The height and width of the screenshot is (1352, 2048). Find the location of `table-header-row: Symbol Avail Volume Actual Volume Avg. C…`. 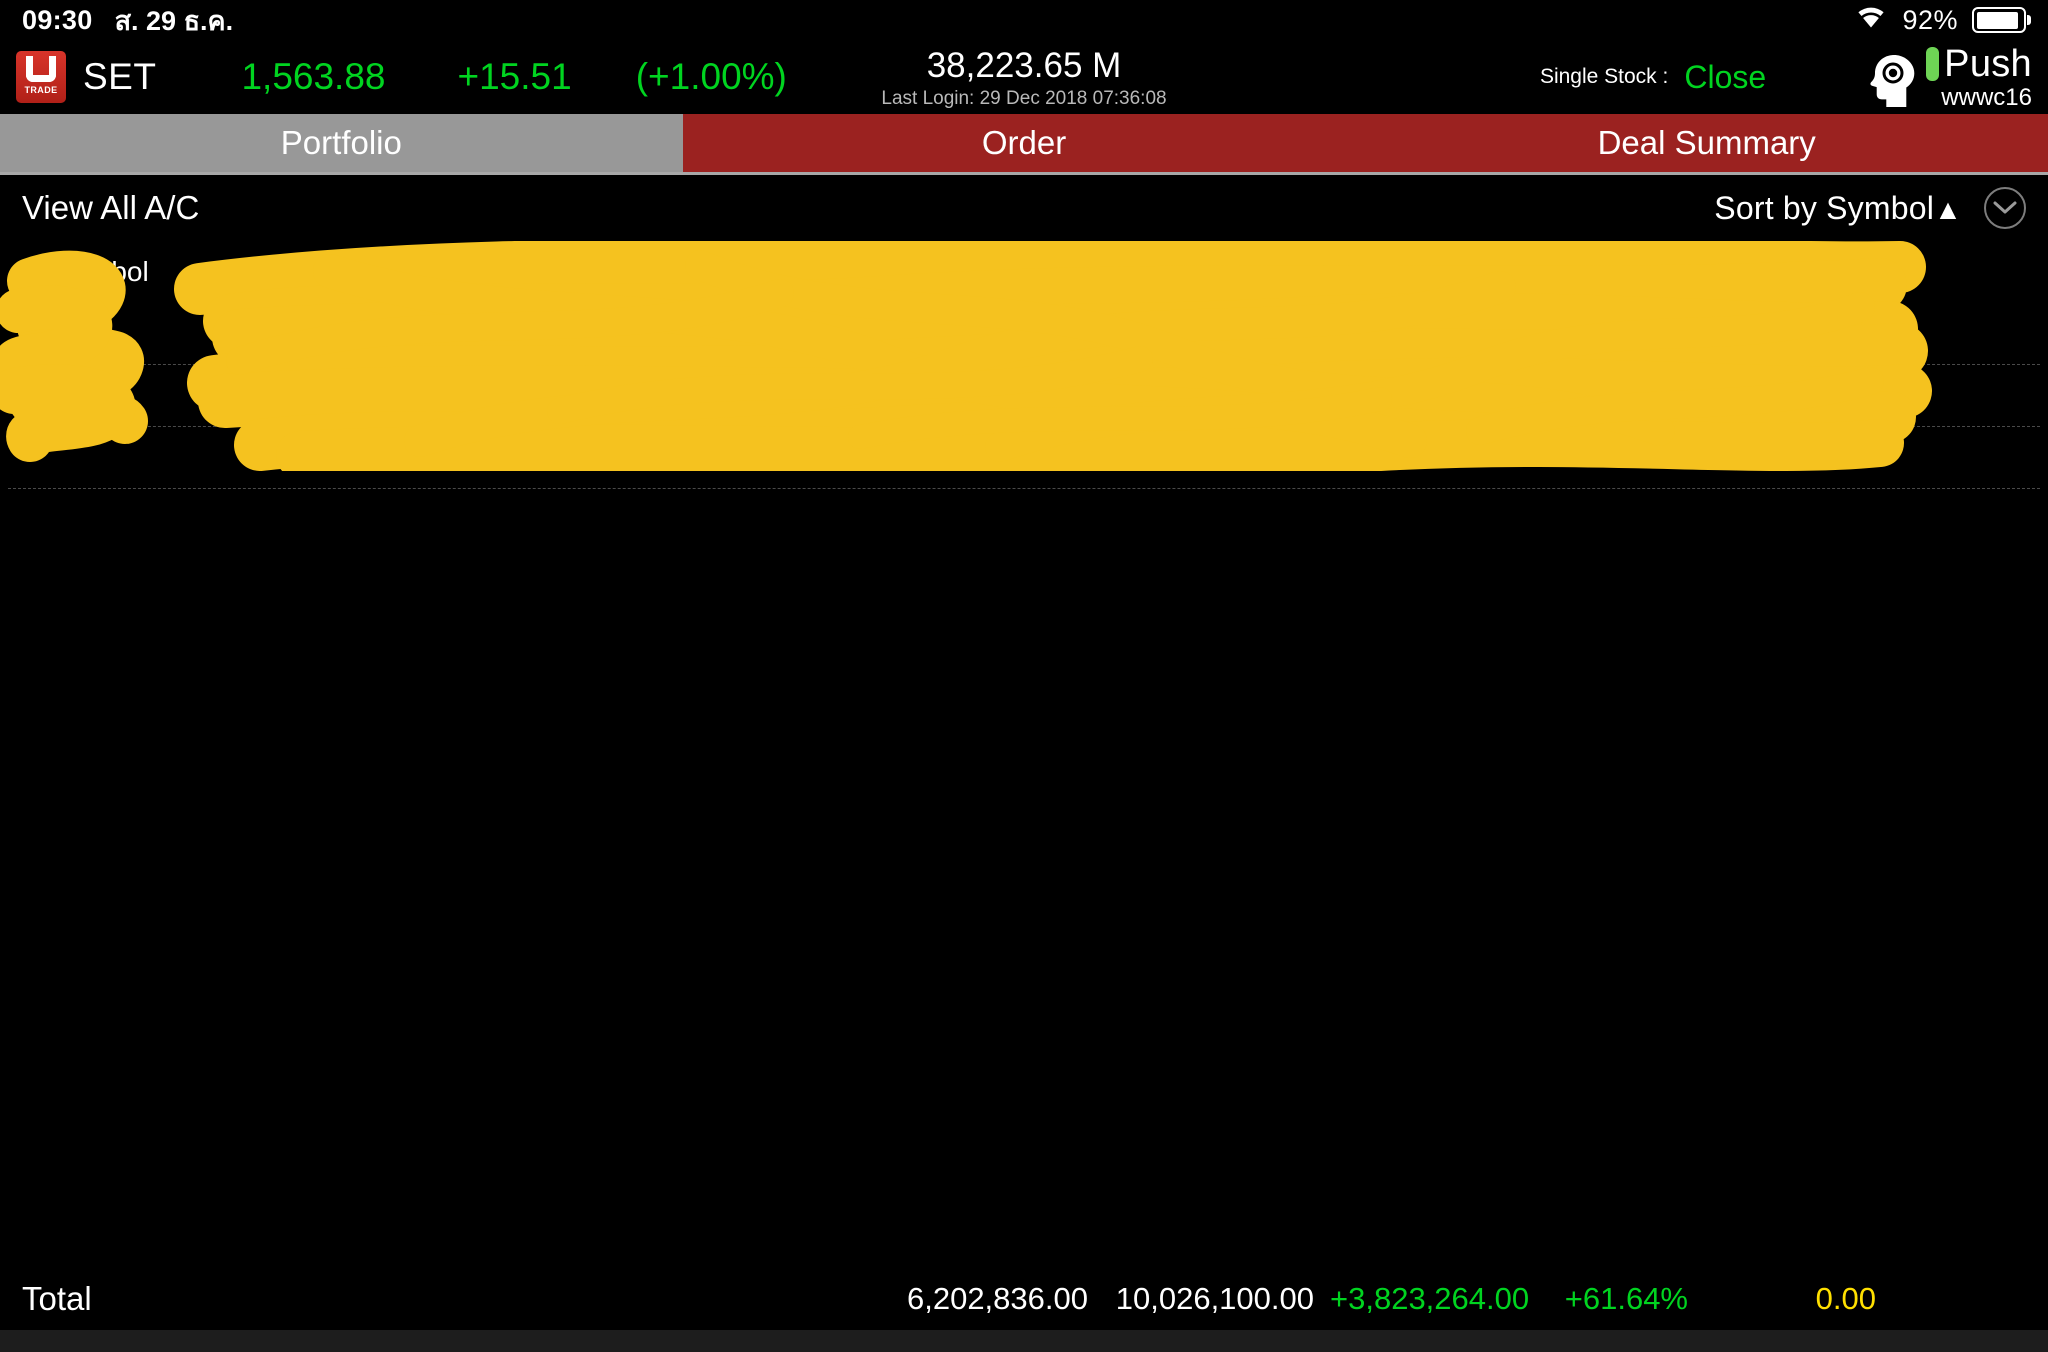

table-header-row: Symbol Avail Volume Actual Volume Avg. C… is located at coordinates (1024, 272).